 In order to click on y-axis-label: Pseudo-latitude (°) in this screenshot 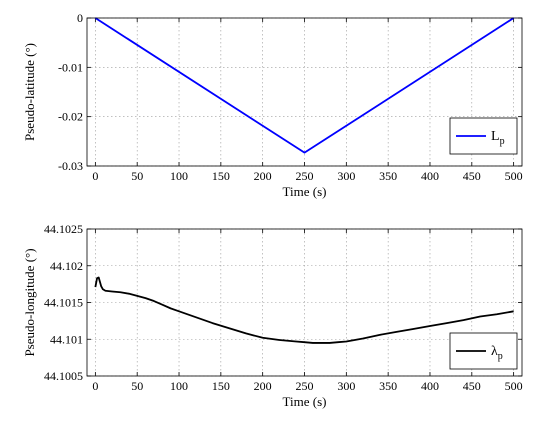, I will do `click(29, 92)`.